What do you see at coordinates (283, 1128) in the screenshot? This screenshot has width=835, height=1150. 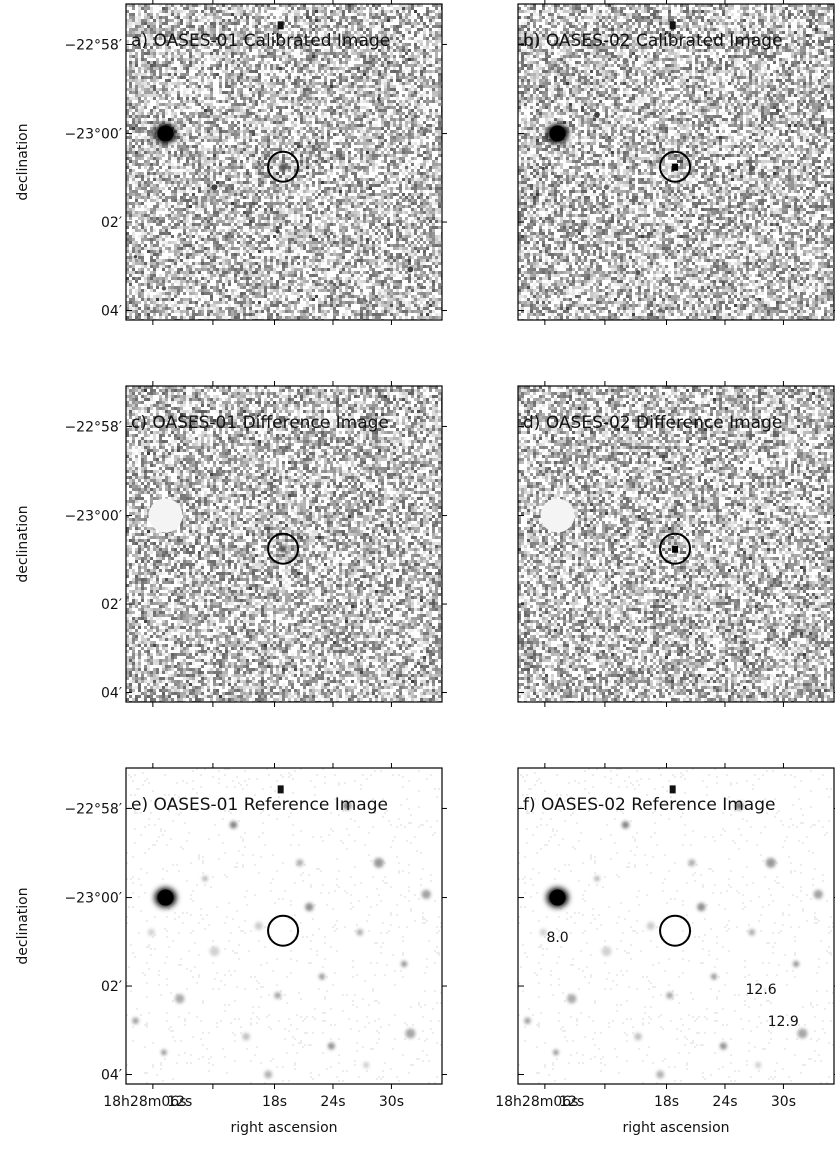 I see `xlabel: right ascension` at bounding box center [283, 1128].